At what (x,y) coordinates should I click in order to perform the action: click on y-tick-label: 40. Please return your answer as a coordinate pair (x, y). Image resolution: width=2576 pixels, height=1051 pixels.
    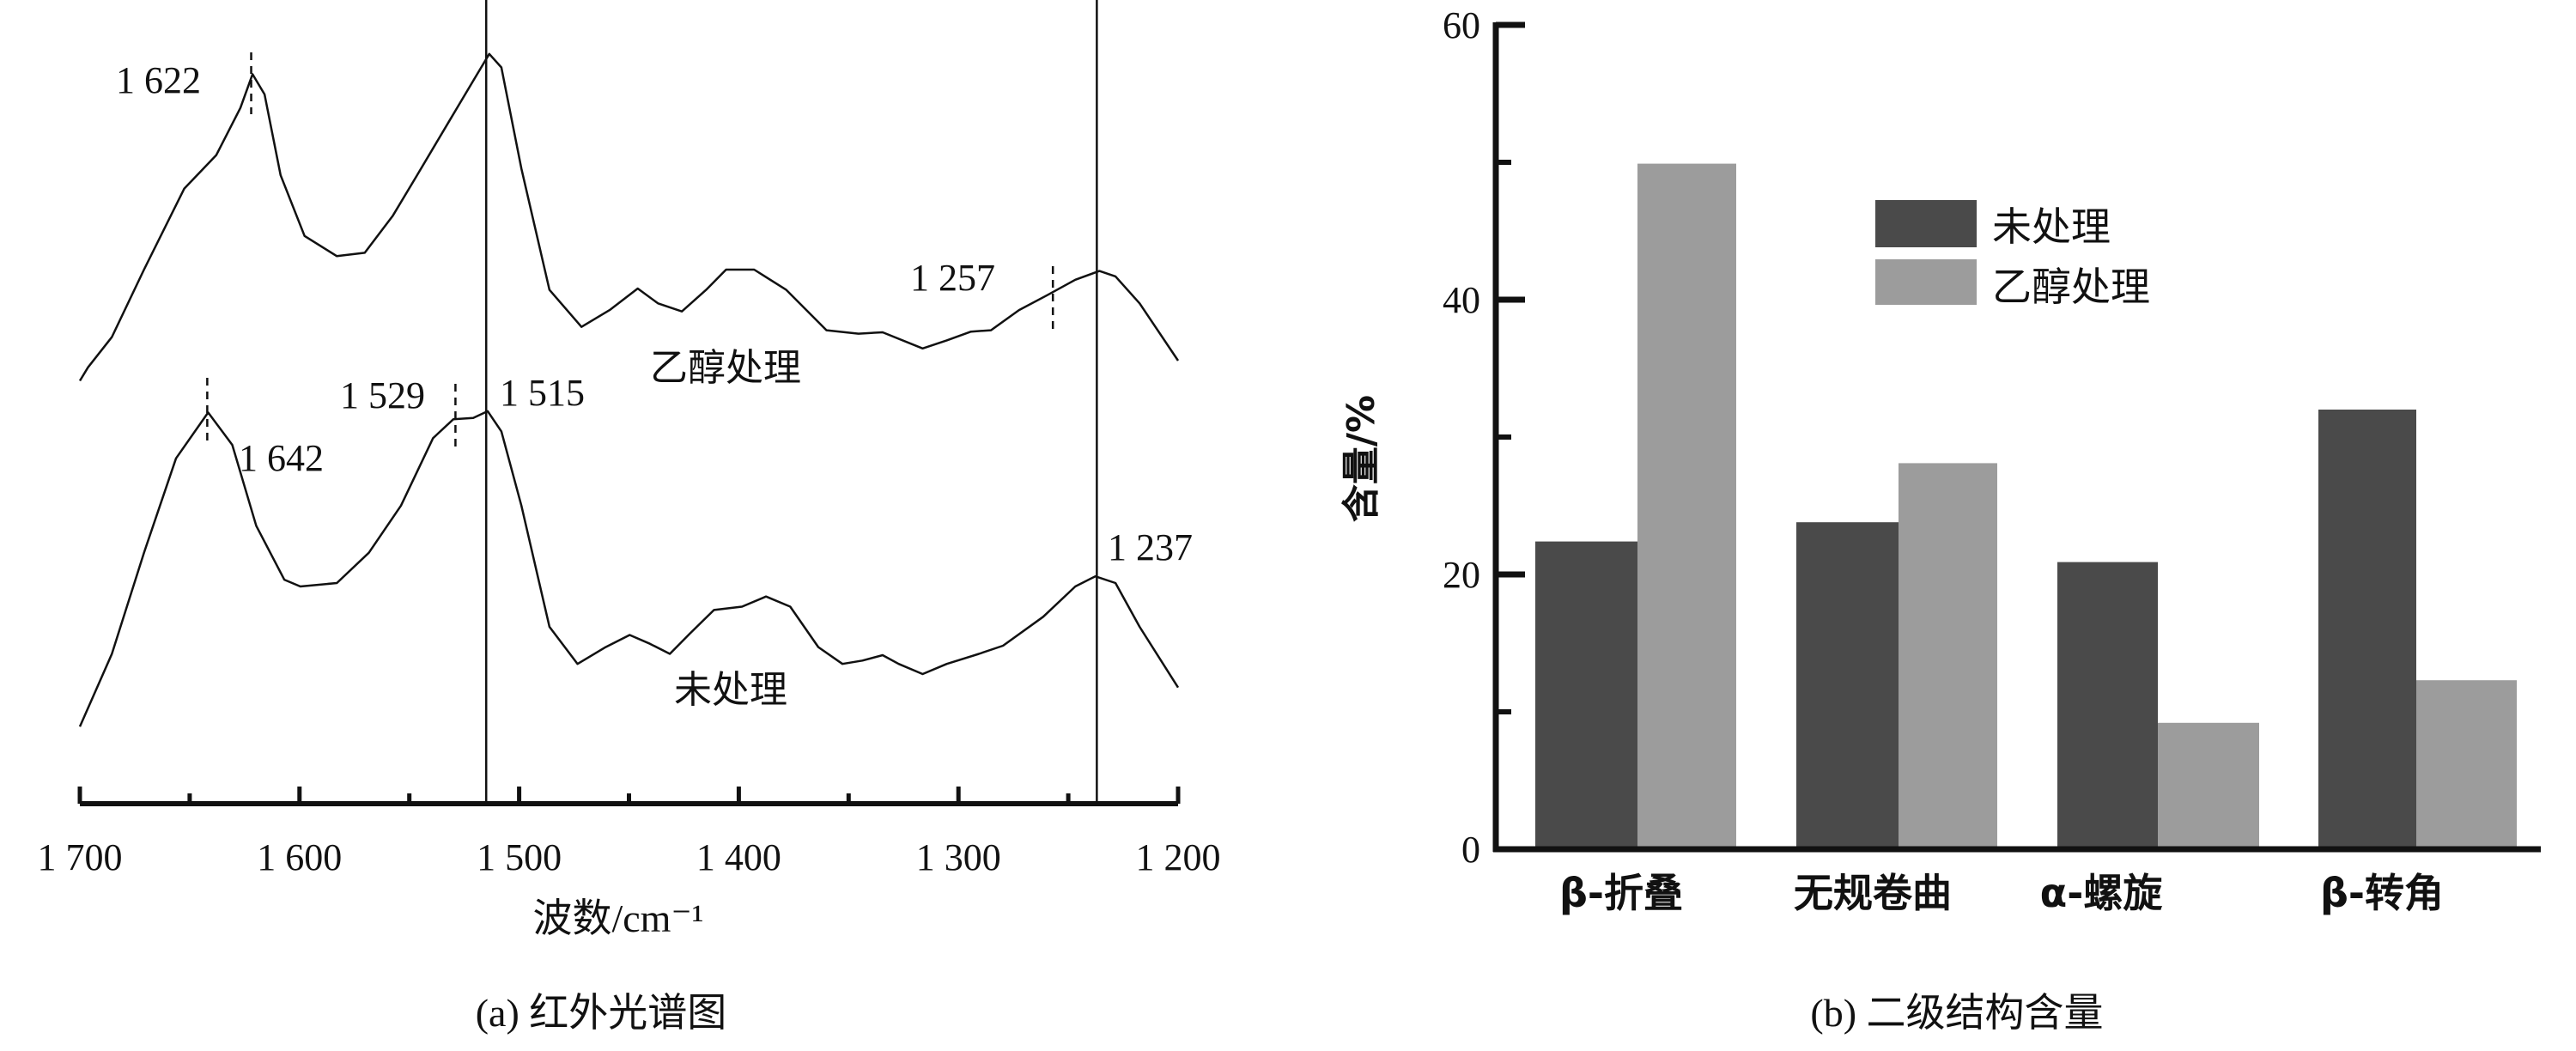
    Looking at the image, I should click on (1462, 300).